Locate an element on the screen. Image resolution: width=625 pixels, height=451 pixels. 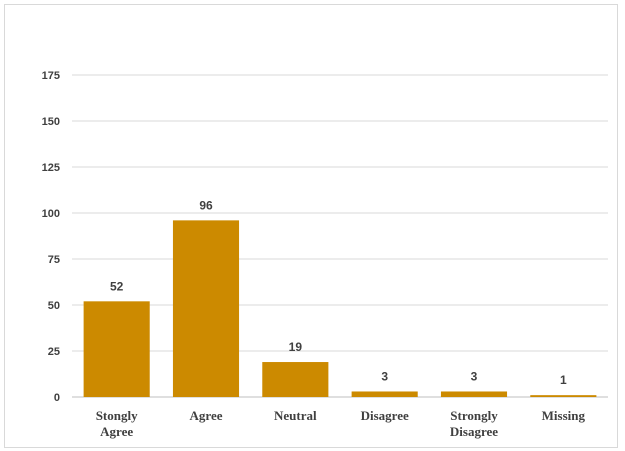
category-label: Disagree is located at coordinates (385, 415).